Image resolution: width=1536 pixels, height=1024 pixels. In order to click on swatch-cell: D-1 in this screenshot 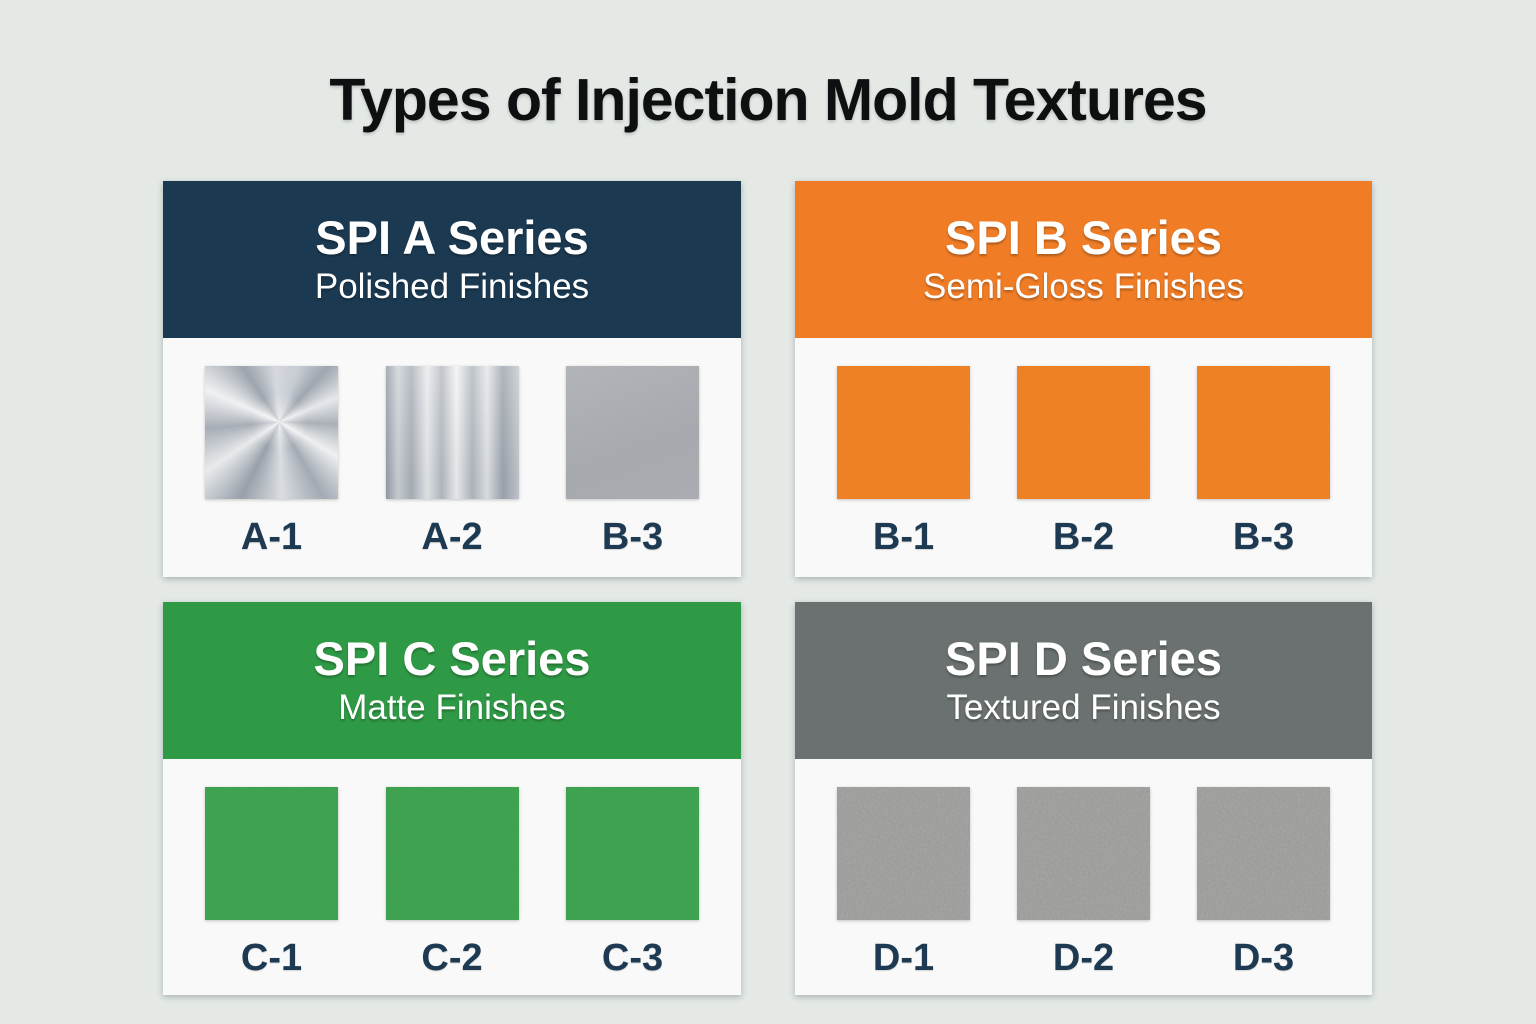, I will do `click(903, 891)`.